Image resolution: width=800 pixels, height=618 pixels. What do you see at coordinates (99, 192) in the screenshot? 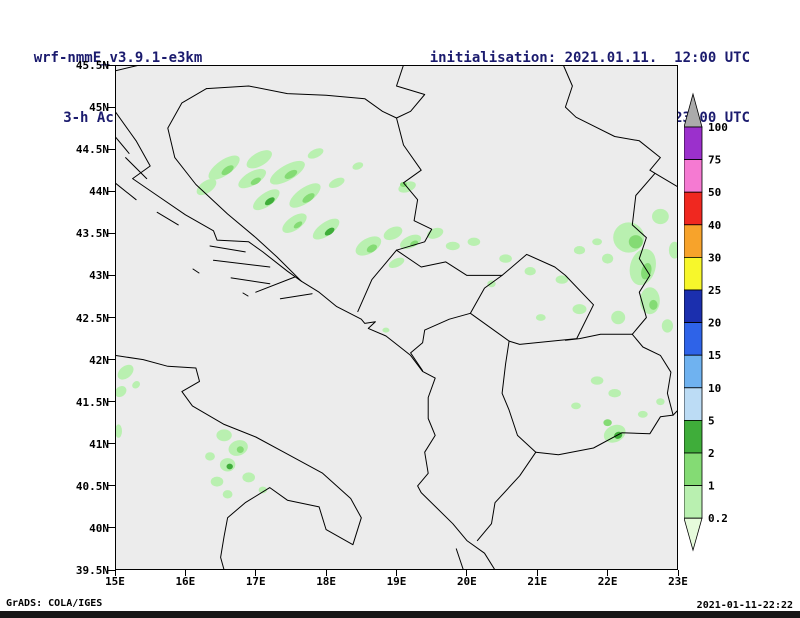
I see `y-axis-tick-label: 44N` at bounding box center [99, 192].